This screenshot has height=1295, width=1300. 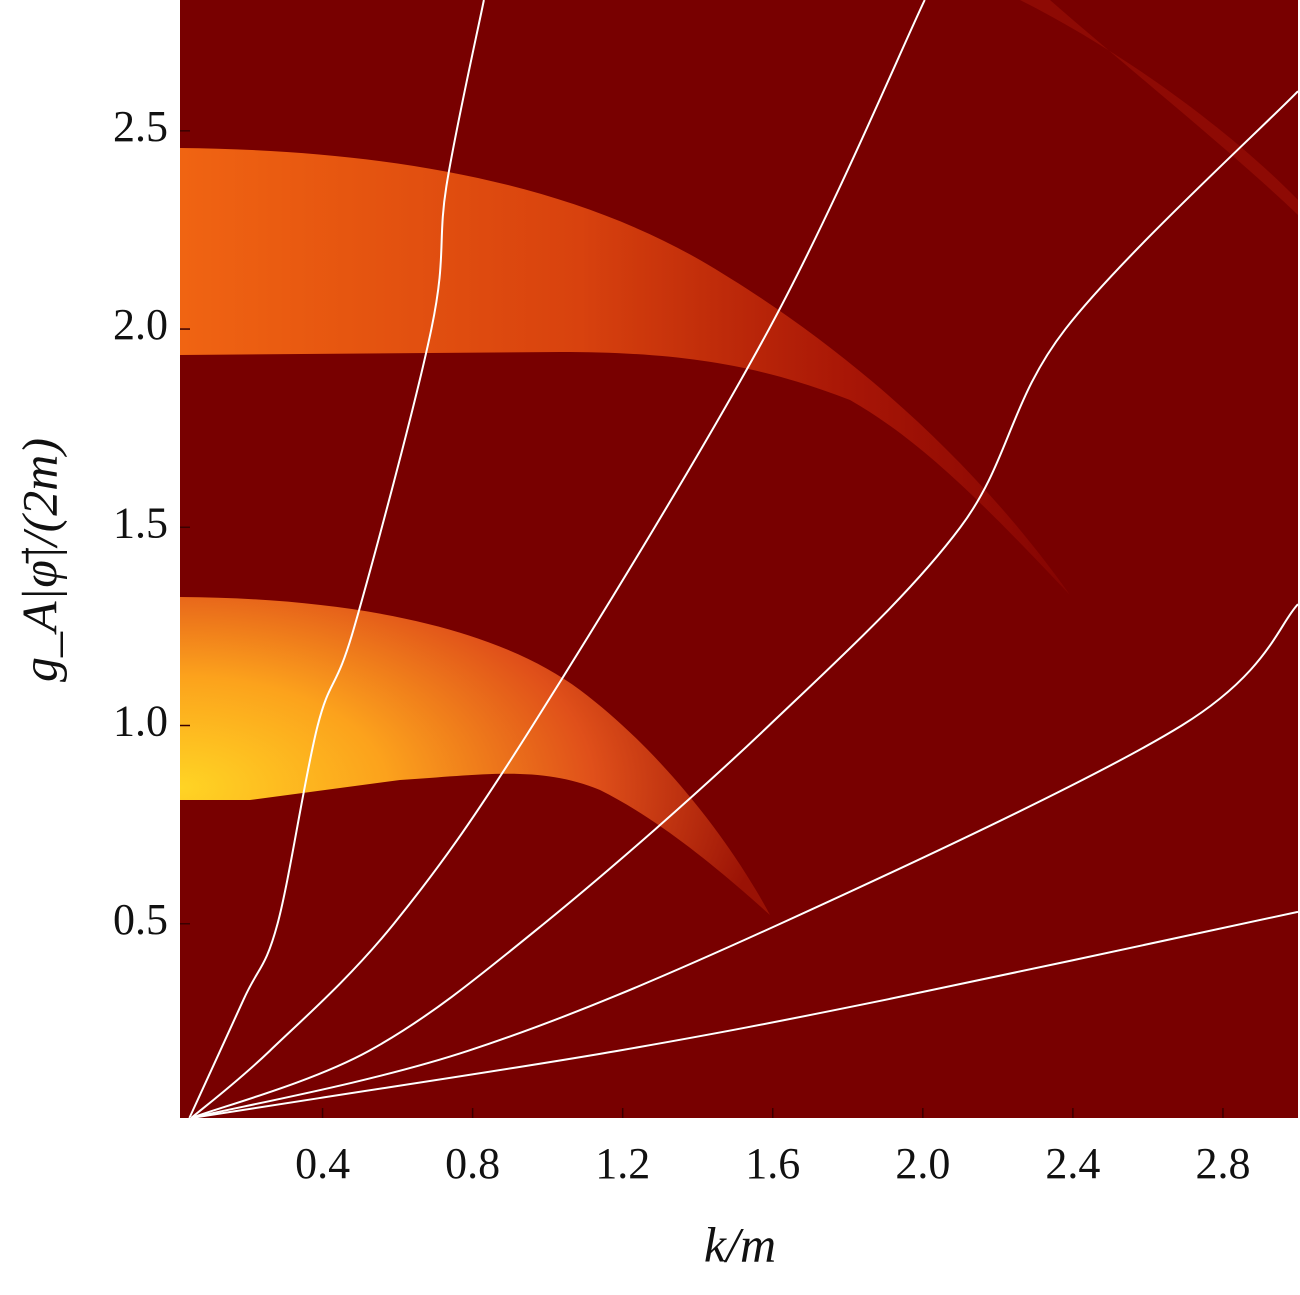 What do you see at coordinates (622, 1163) in the screenshot?
I see `x-tick-label: 1.2` at bounding box center [622, 1163].